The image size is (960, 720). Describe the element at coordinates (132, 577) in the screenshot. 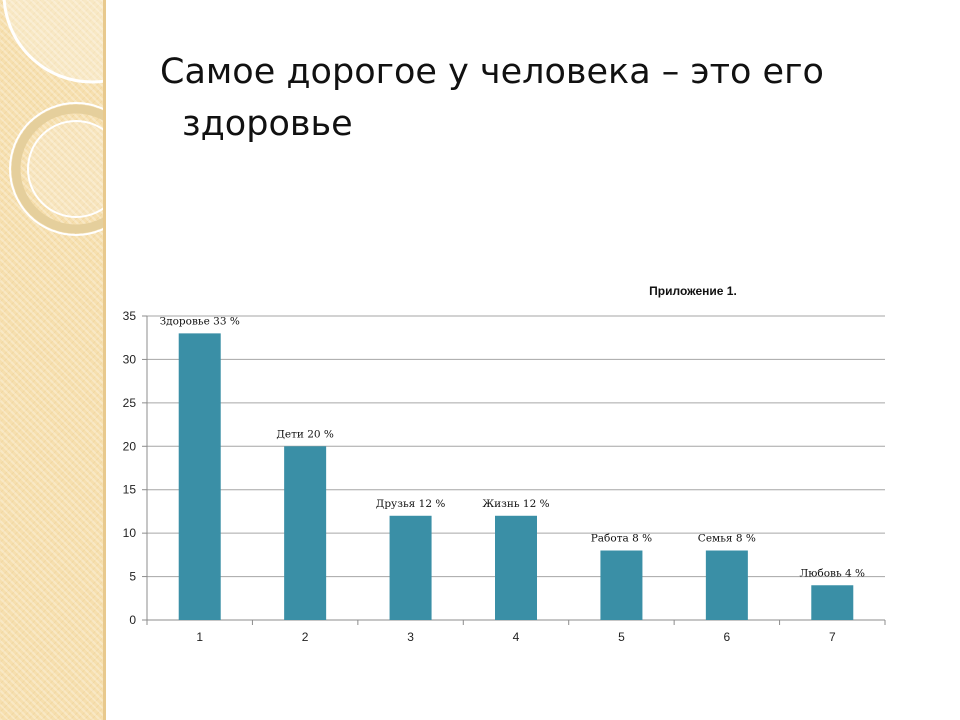

I see `y-tick-label: 5` at that location.